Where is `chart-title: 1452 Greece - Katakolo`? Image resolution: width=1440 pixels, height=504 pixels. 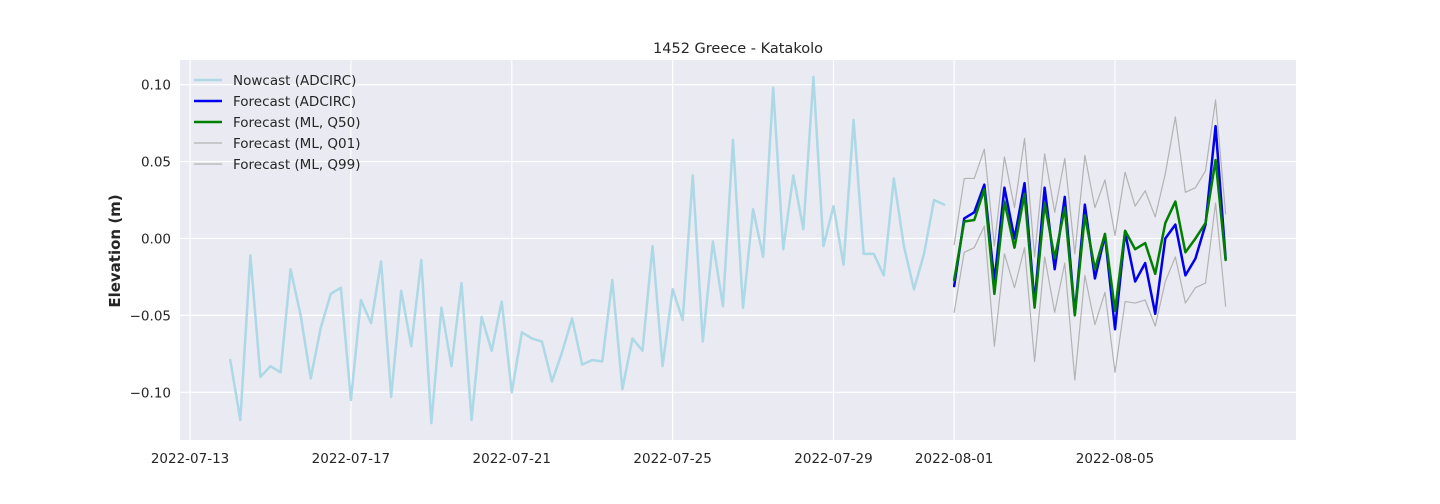 chart-title: 1452 Greece - Katakolo is located at coordinates (738, 49).